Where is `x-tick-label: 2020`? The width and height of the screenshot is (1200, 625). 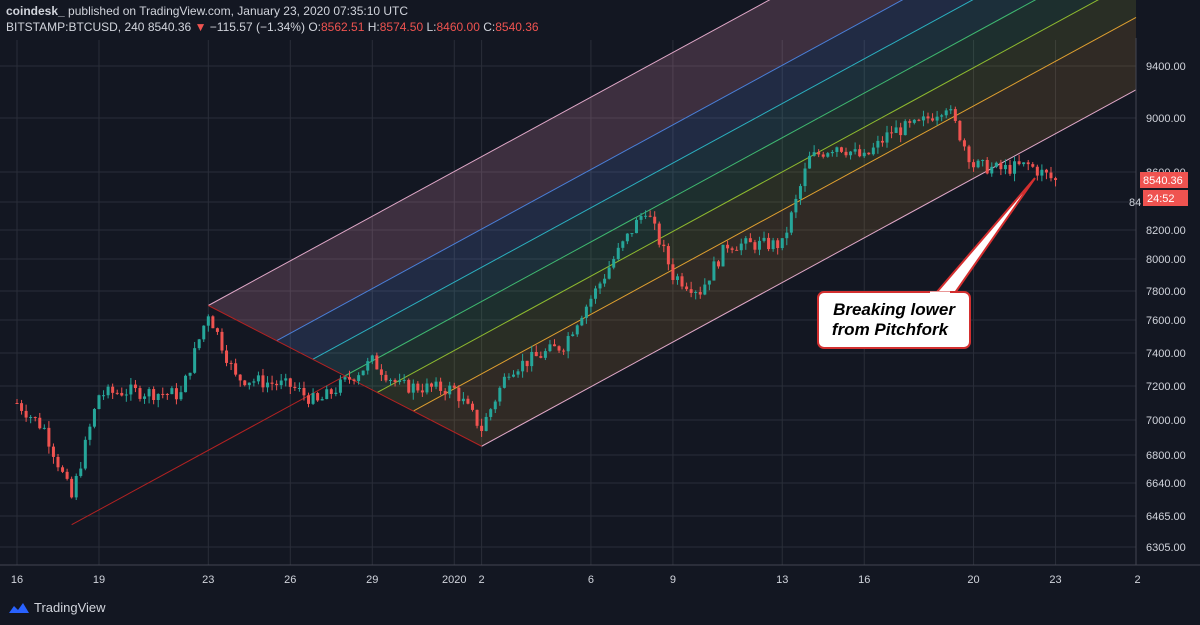 x-tick-label: 2020 is located at coordinates (454, 580).